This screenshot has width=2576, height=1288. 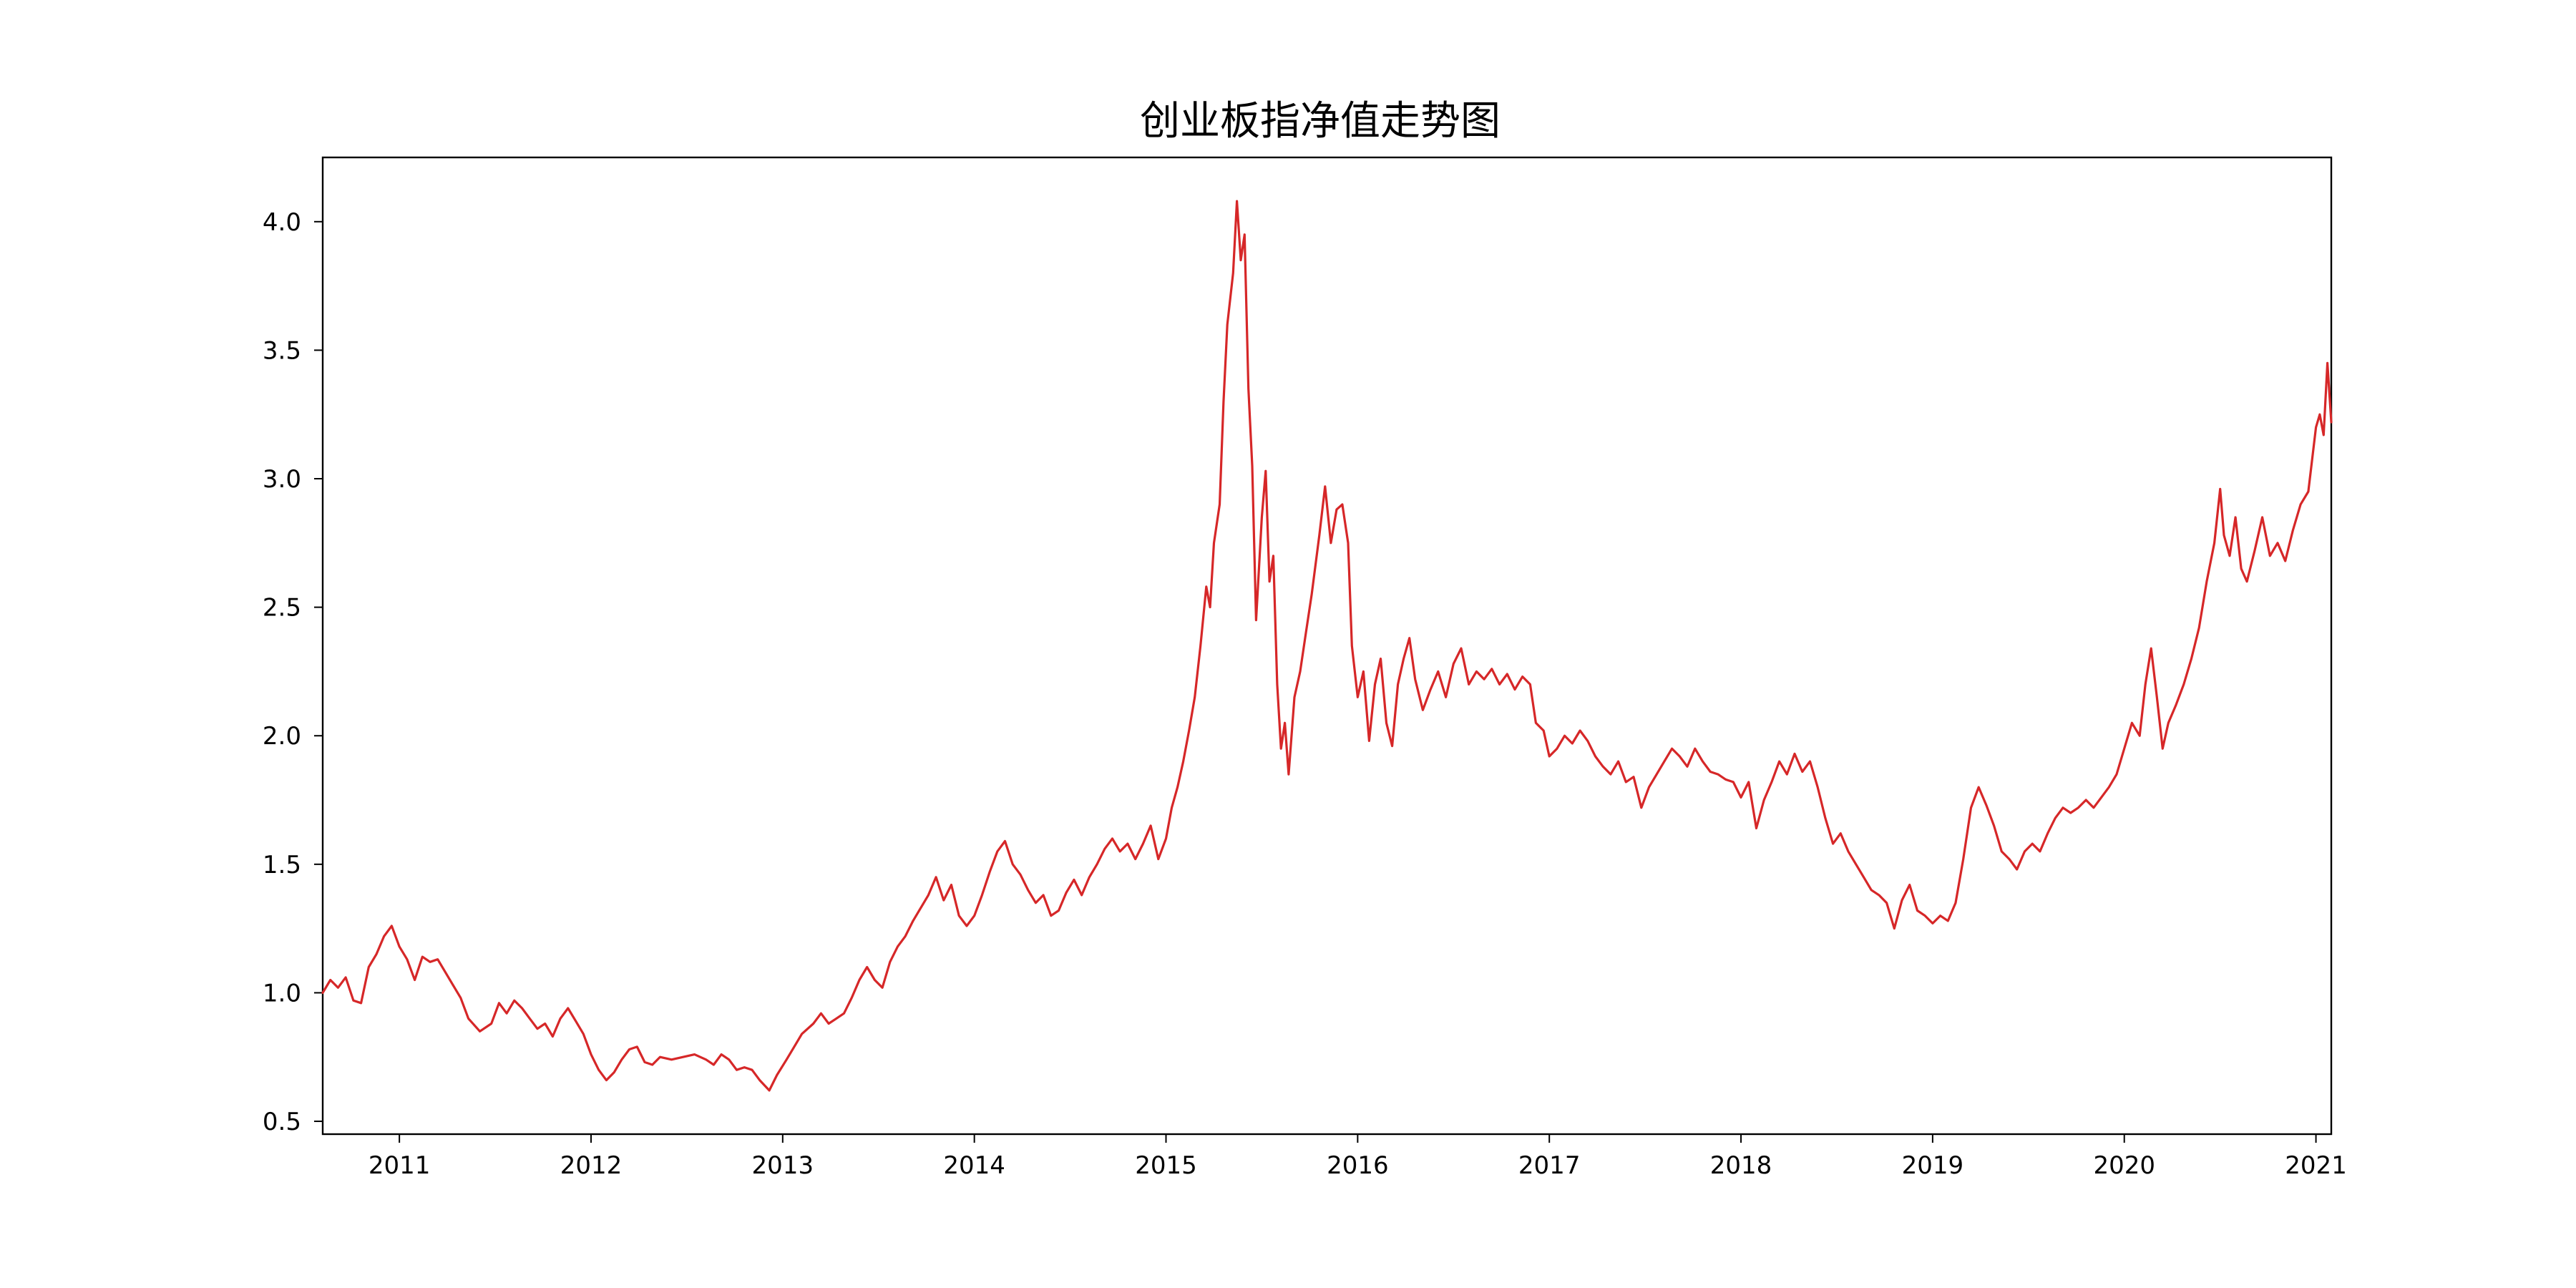 I want to click on y-tick-label: 2.5, so click(x=282, y=608).